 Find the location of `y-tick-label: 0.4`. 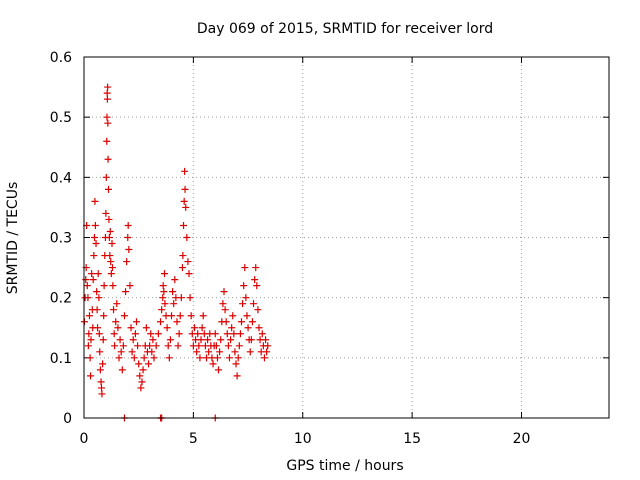

y-tick-label: 0.4 is located at coordinates (61, 178).